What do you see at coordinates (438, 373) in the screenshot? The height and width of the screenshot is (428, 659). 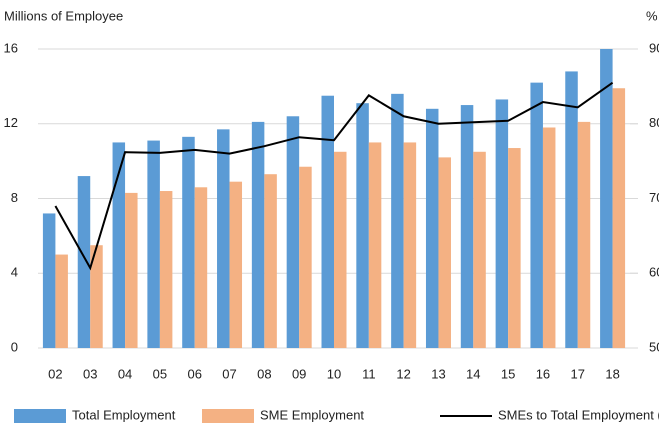 I see `x-tick-label: 13` at bounding box center [438, 373].